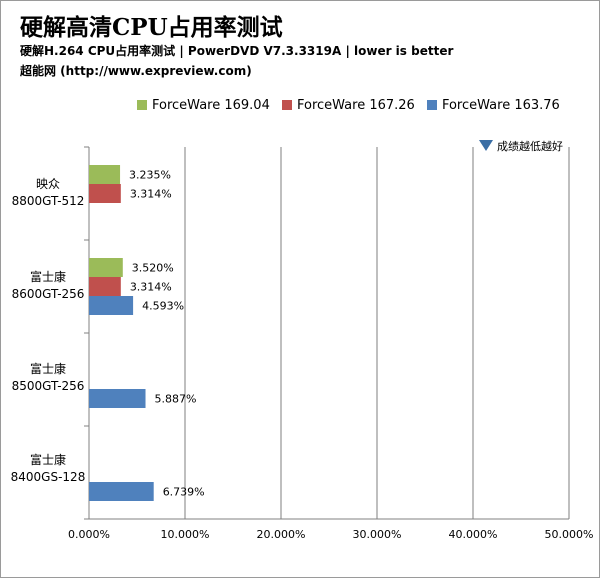 Image resolution: width=600 pixels, height=578 pixels. What do you see at coordinates (150, 175) in the screenshot?
I see `data-label: 3.235%` at bounding box center [150, 175].